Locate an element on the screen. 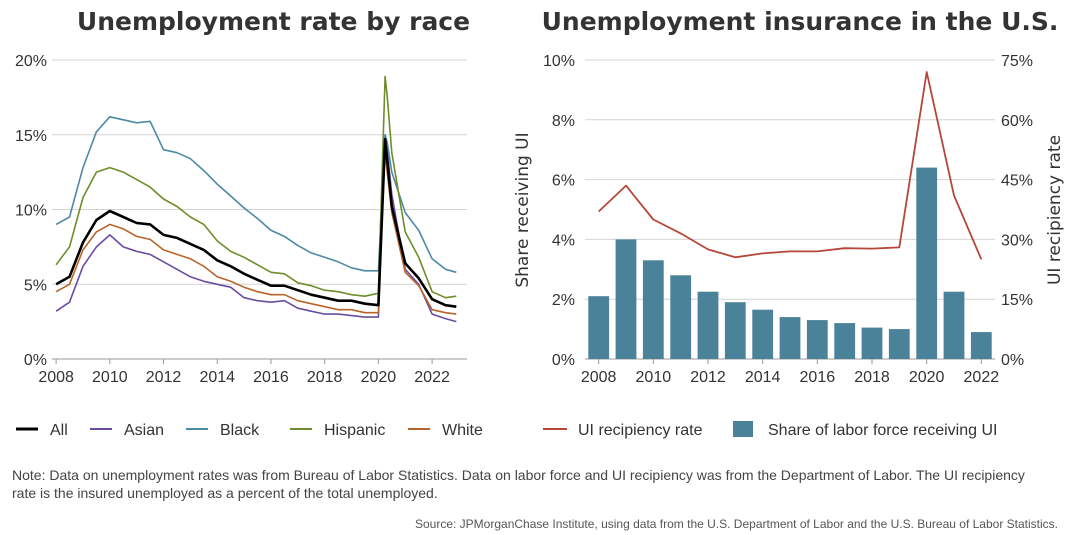 The width and height of the screenshot is (1070, 535). bar-2011 is located at coordinates (681, 317).